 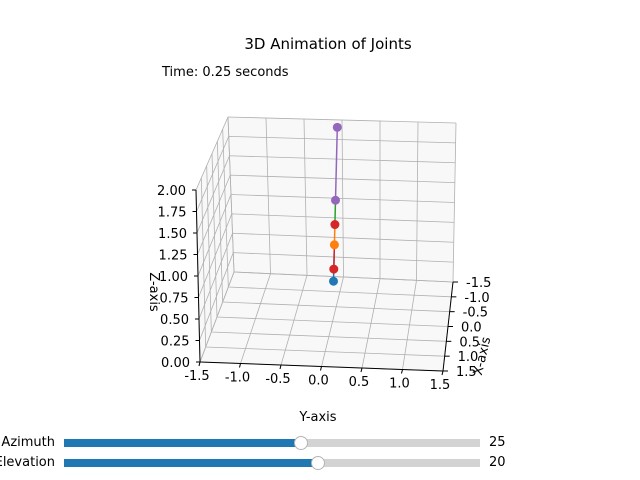 I want to click on z-axis-label: Z-axis, so click(x=153, y=292).